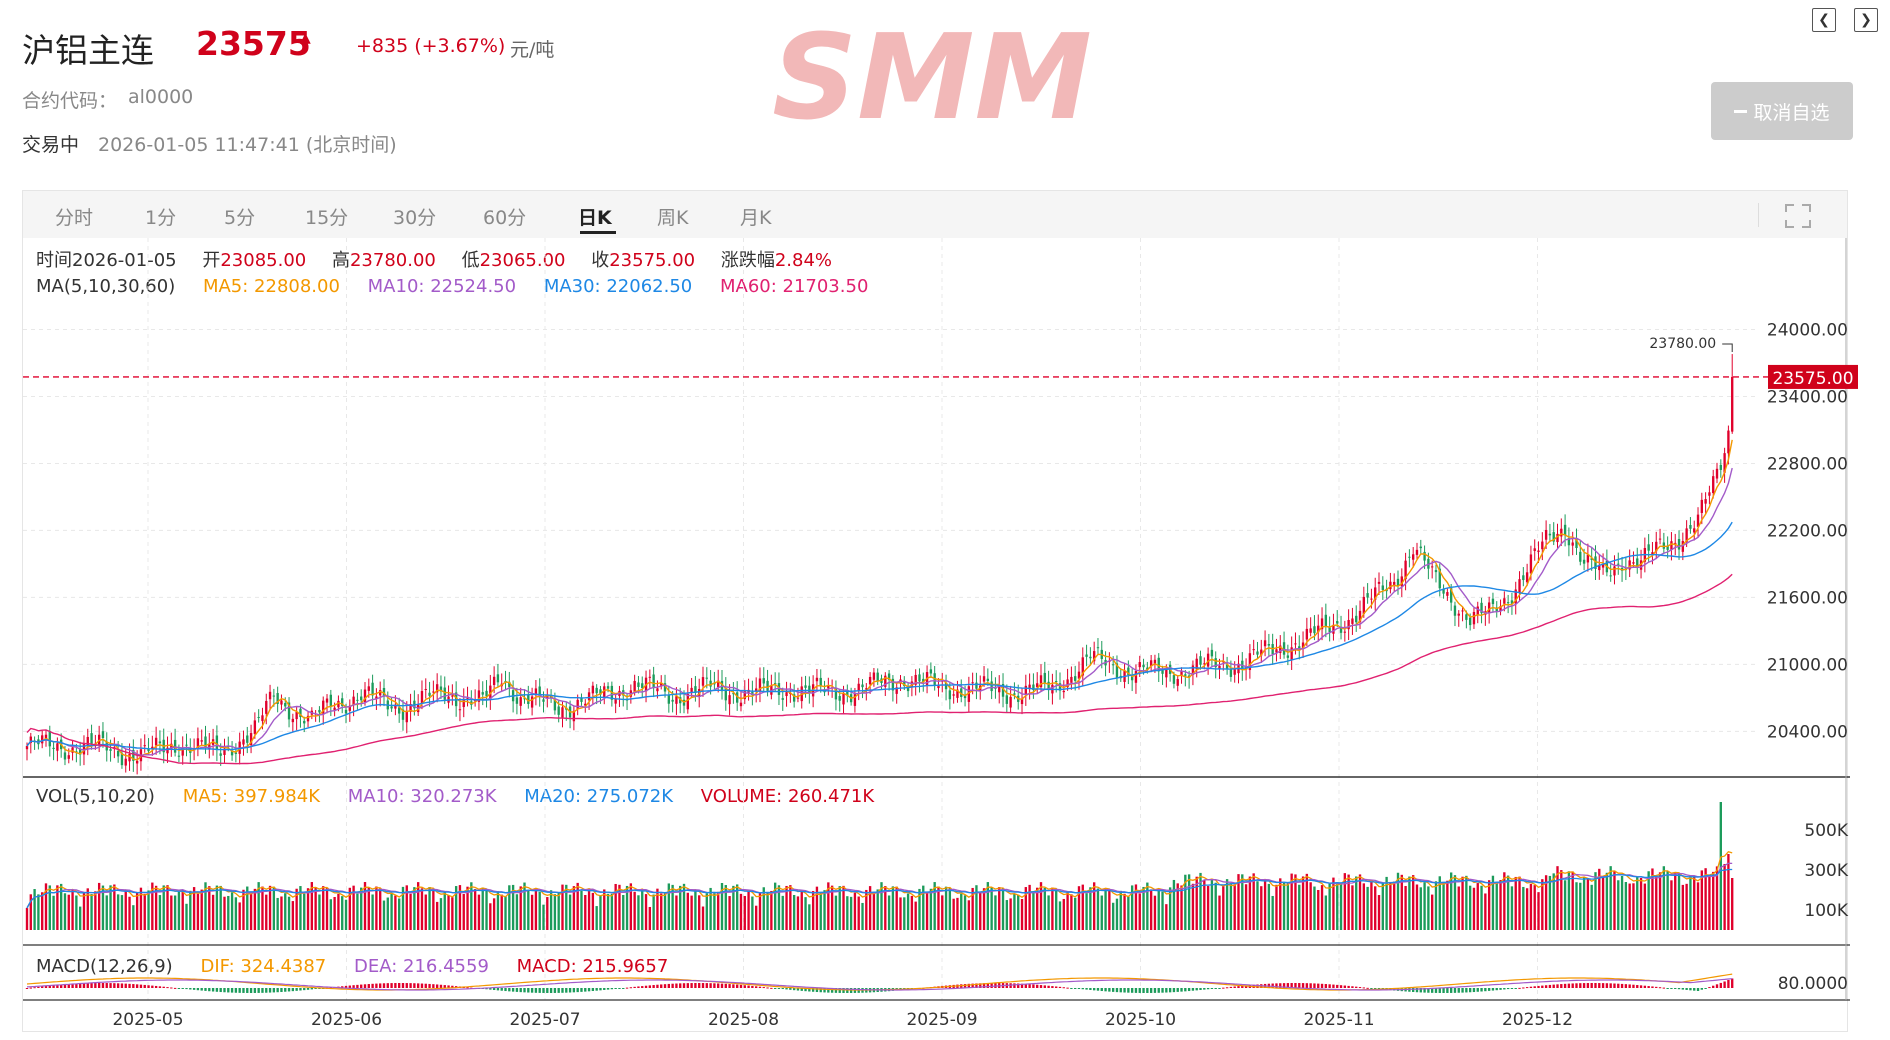 This screenshot has width=1890, height=1040. Describe the element at coordinates (595, 218) in the screenshot. I see `tab-daily: 日K` at that location.